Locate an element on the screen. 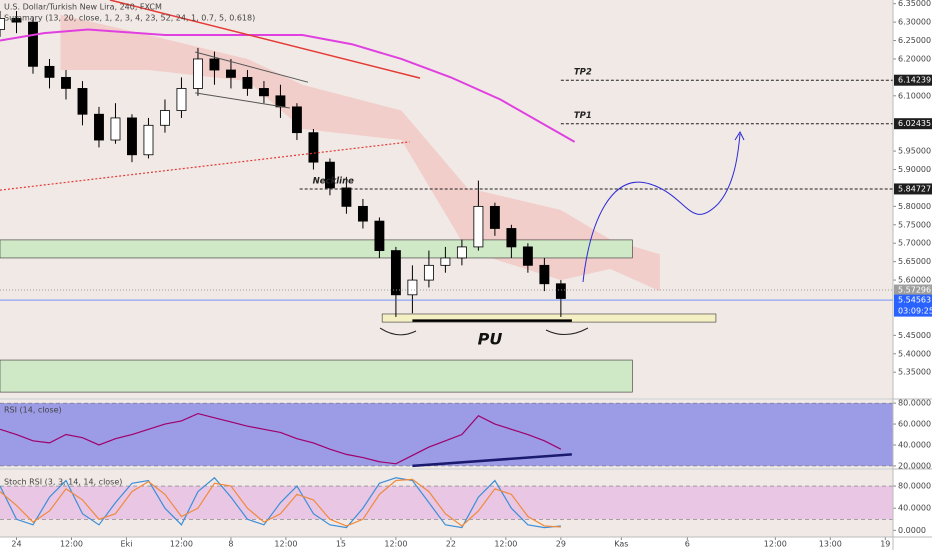 Image resolution: width=932 pixels, height=550 pixels. stoch-title: Stoch RSI (3, 3, 14, 14, close) is located at coordinates (63, 482).